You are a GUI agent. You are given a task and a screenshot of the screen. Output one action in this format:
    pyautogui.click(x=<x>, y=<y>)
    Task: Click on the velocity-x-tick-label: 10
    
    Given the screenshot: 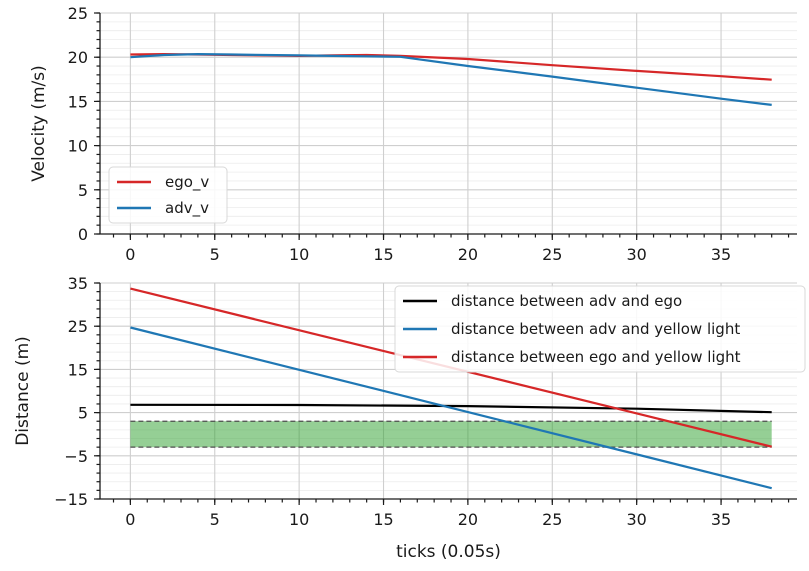 What is the action you would take?
    pyautogui.click(x=299, y=254)
    